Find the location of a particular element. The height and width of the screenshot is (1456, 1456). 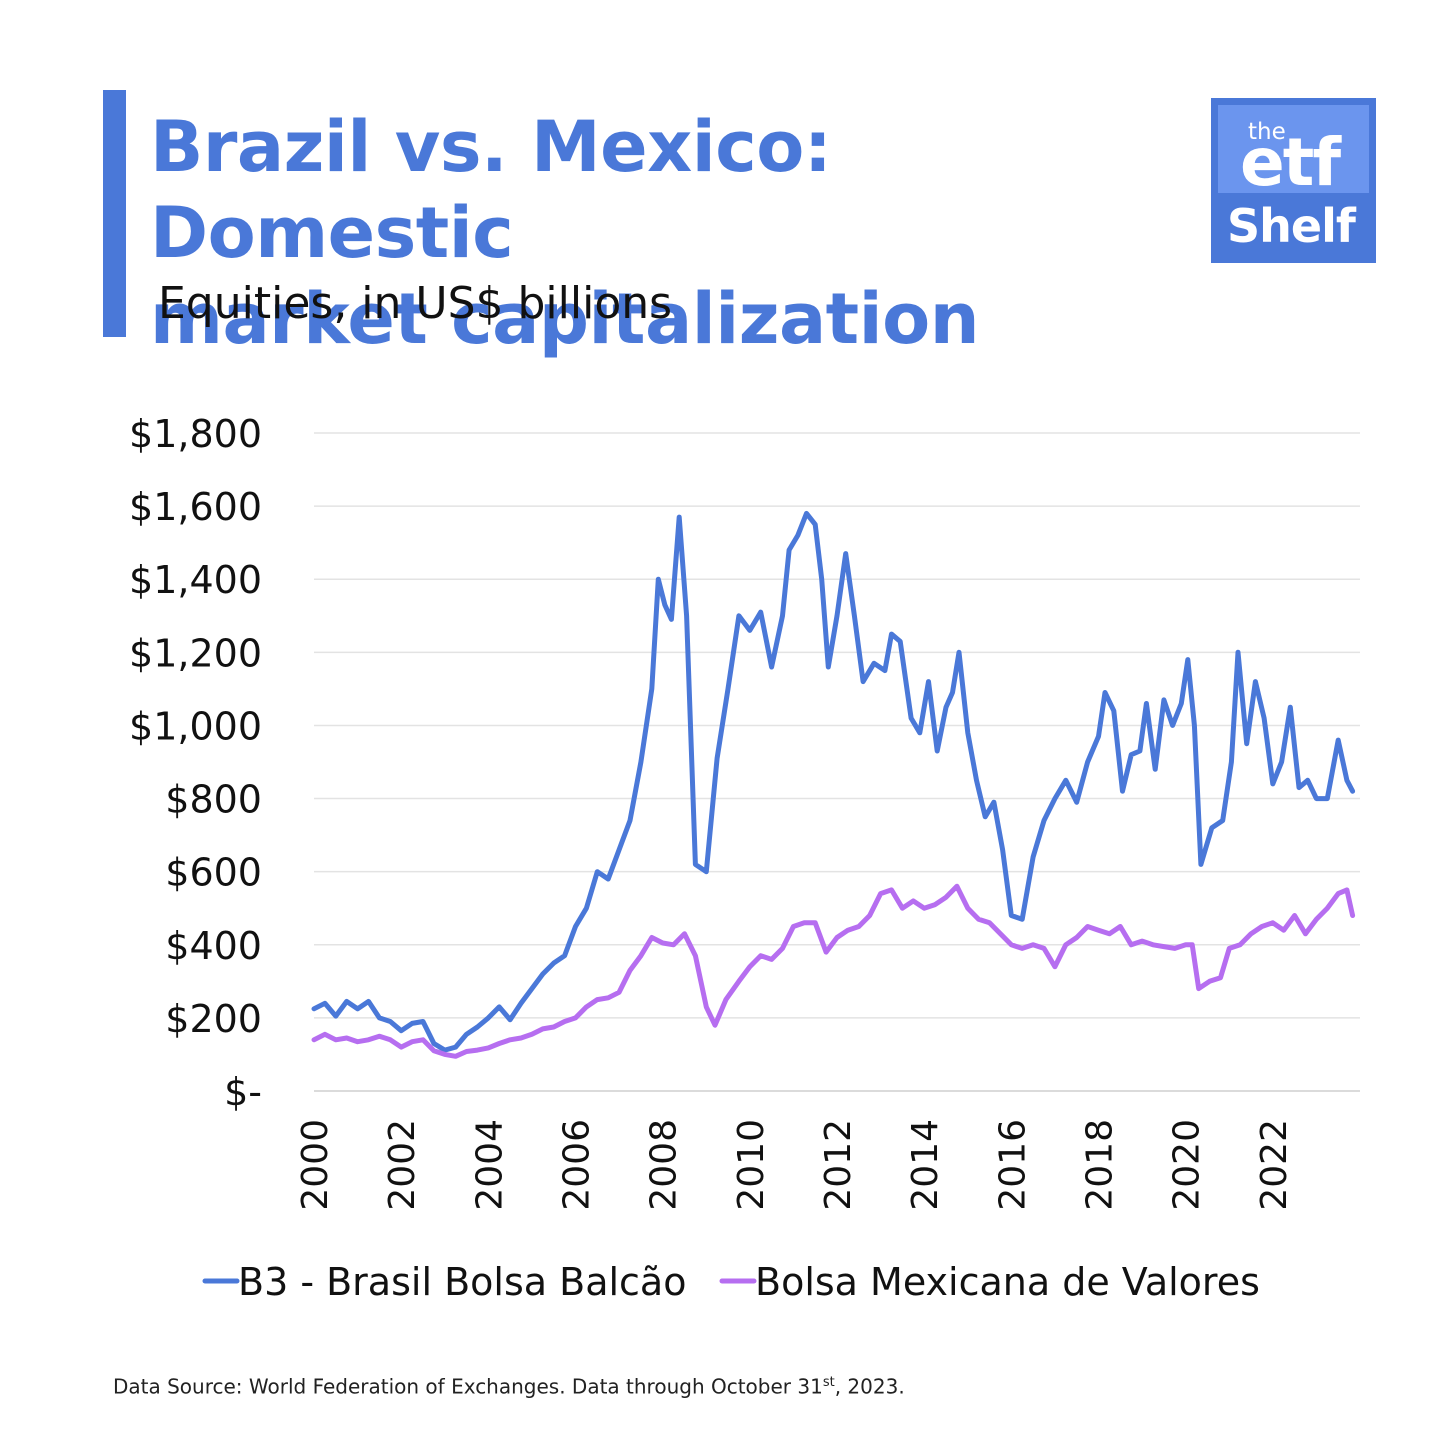

y-tick-label: $600 is located at coordinates (213, 873).